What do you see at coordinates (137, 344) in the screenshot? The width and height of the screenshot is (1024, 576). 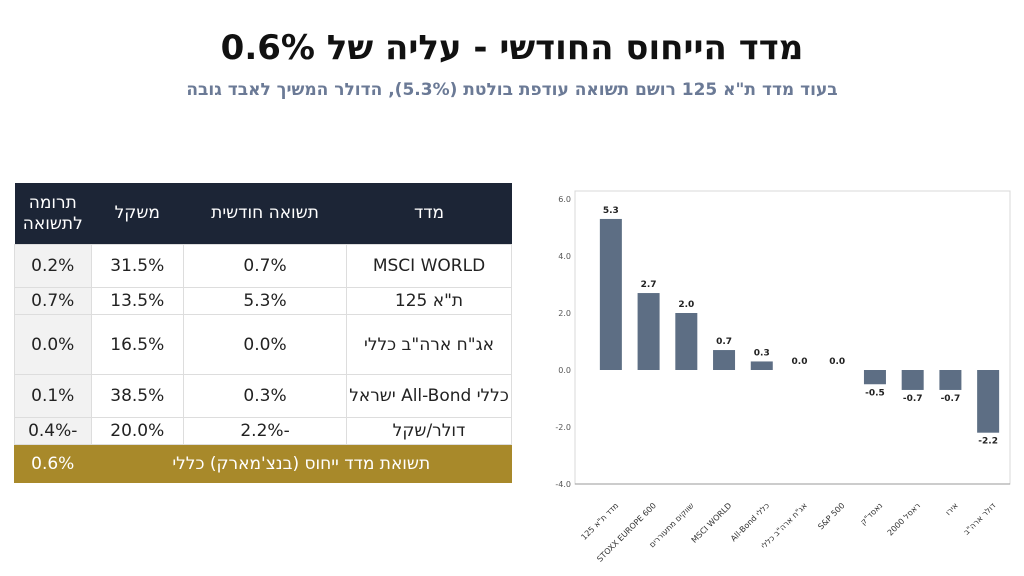 I see `table-cell: 16.5%` at bounding box center [137, 344].